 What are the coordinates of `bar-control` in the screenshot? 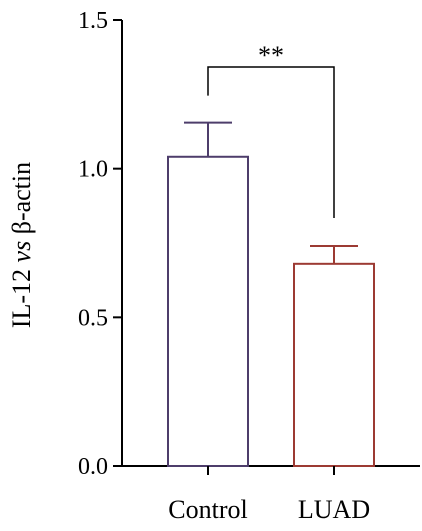 It's located at (208, 311).